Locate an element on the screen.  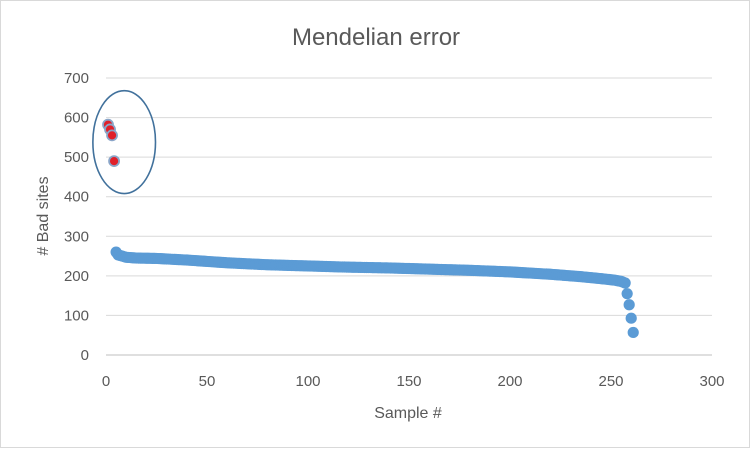
x-tick-label: 100 is located at coordinates (307, 381).